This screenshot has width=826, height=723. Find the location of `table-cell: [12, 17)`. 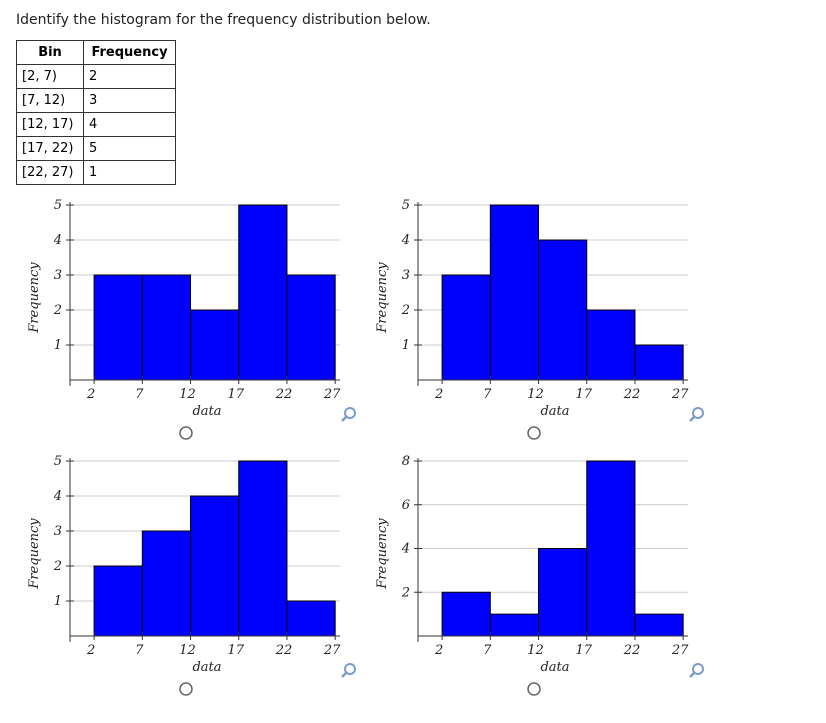

table-cell: [12, 17) is located at coordinates (50, 124).